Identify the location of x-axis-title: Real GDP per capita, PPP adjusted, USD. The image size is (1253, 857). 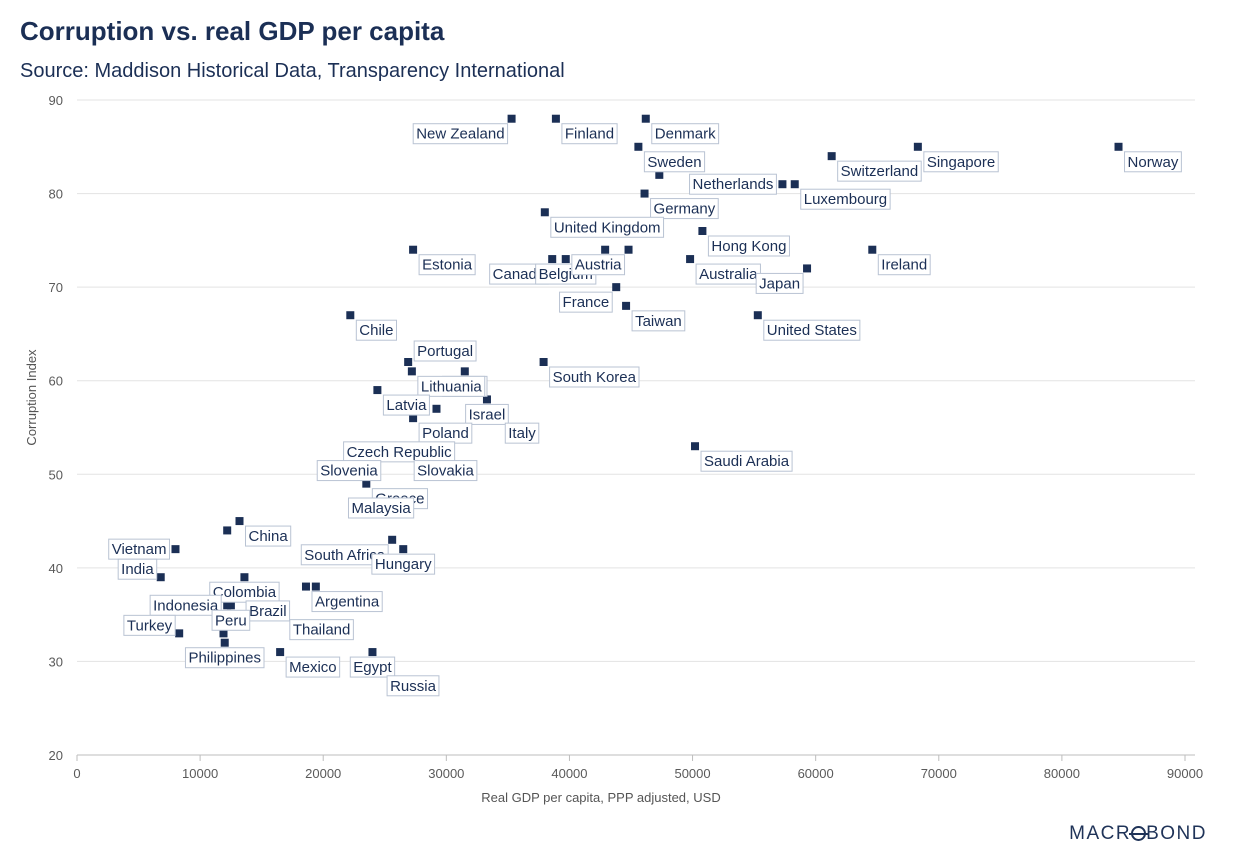
(600, 797).